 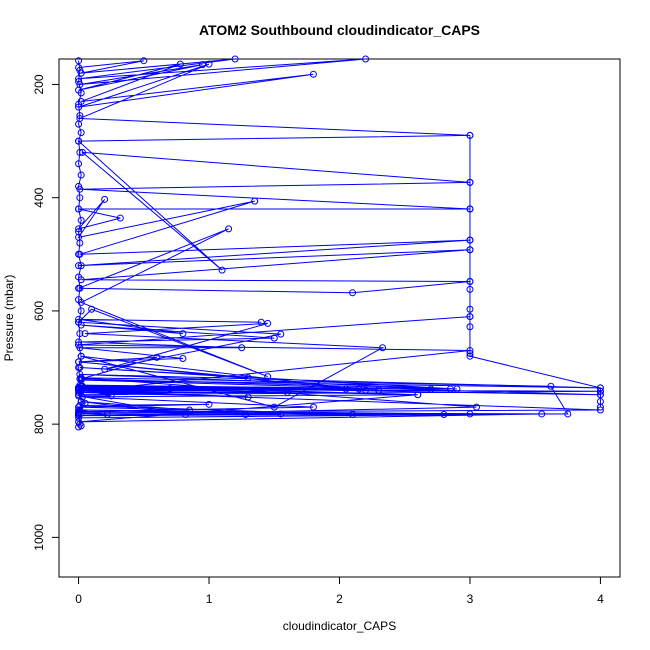 I want to click on y-tick-label: 600, so click(x=39, y=311).